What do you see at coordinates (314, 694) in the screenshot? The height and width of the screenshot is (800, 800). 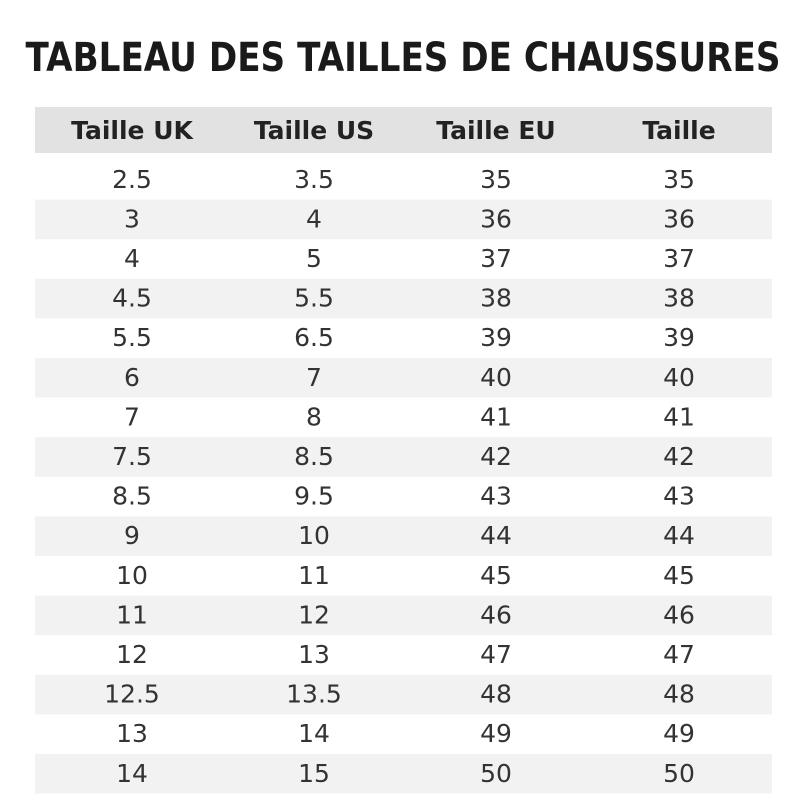 I see `table-cell: 13.5` at bounding box center [314, 694].